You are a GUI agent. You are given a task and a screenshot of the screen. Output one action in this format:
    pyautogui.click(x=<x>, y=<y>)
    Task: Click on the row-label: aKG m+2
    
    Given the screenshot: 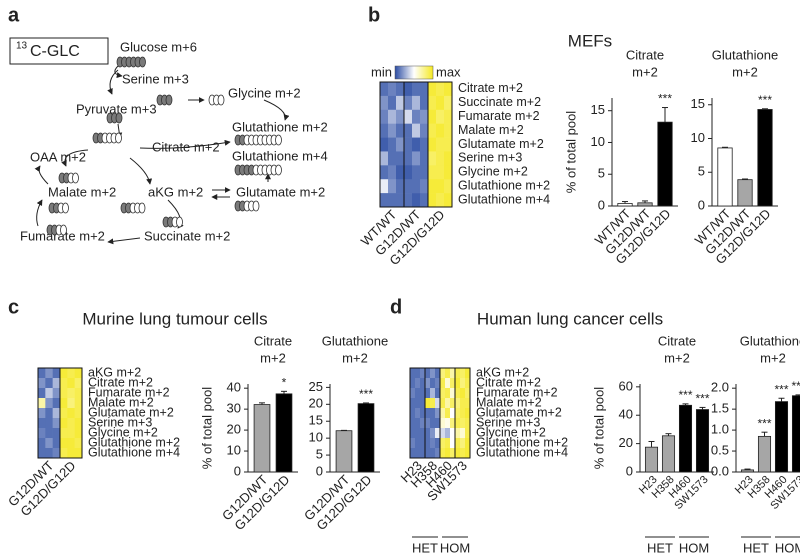 What is the action you would take?
    pyautogui.click(x=114, y=372)
    